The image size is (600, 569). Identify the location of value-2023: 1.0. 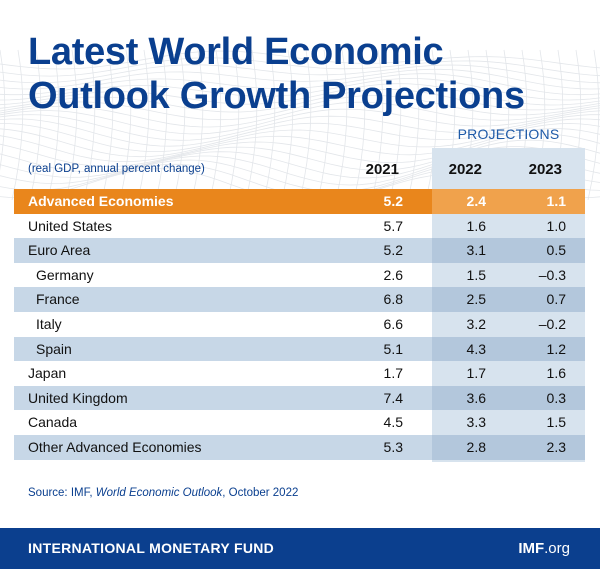
(556, 225).